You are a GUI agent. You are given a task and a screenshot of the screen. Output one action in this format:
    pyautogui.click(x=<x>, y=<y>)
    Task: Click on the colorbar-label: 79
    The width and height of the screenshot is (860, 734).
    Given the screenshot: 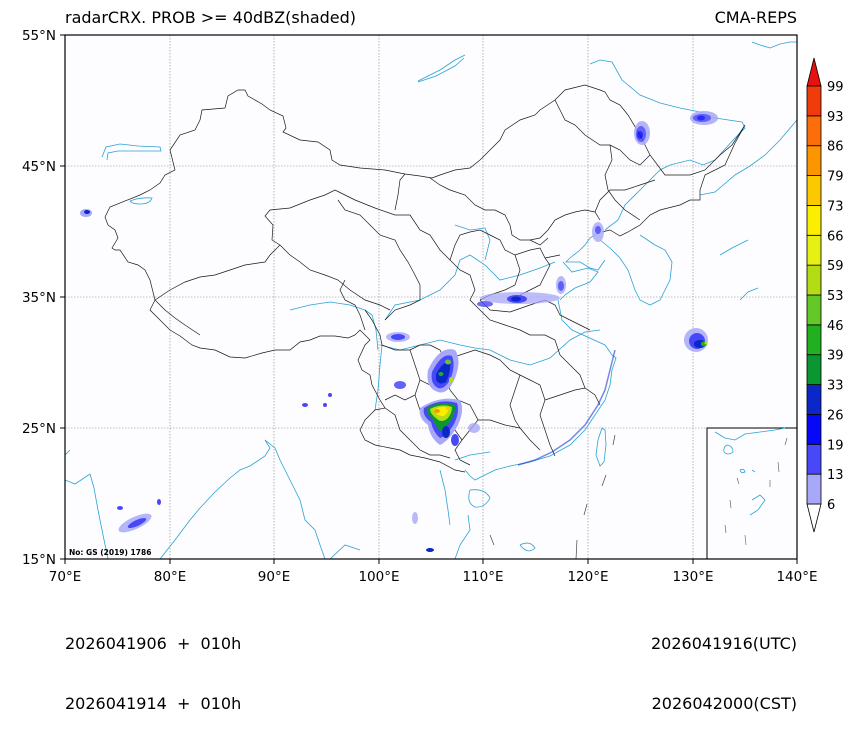 What is the action you would take?
    pyautogui.click(x=835, y=177)
    